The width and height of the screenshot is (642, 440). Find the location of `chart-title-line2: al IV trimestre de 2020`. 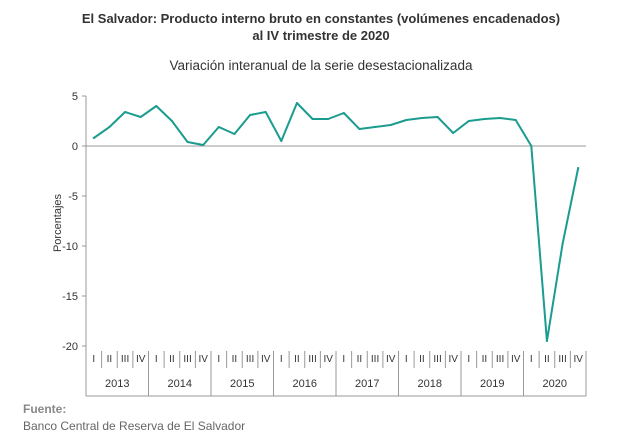

chart-title-line2: al IV trimestre de 2020 is located at coordinates (321, 35).